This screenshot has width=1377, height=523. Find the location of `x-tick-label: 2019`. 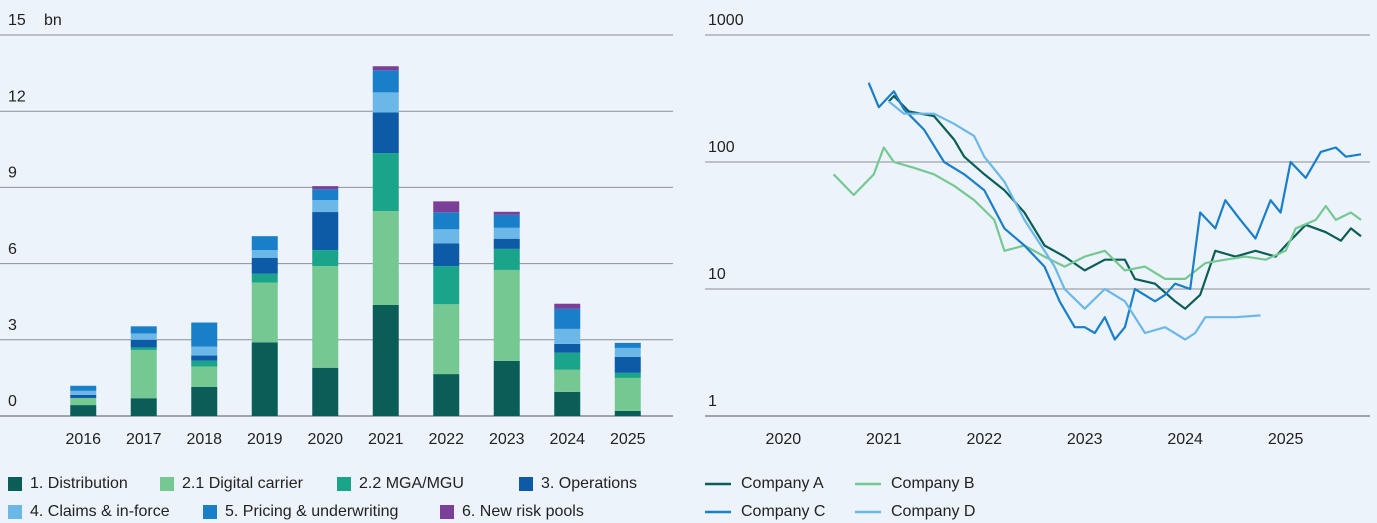

x-tick-label: 2019 is located at coordinates (265, 439).